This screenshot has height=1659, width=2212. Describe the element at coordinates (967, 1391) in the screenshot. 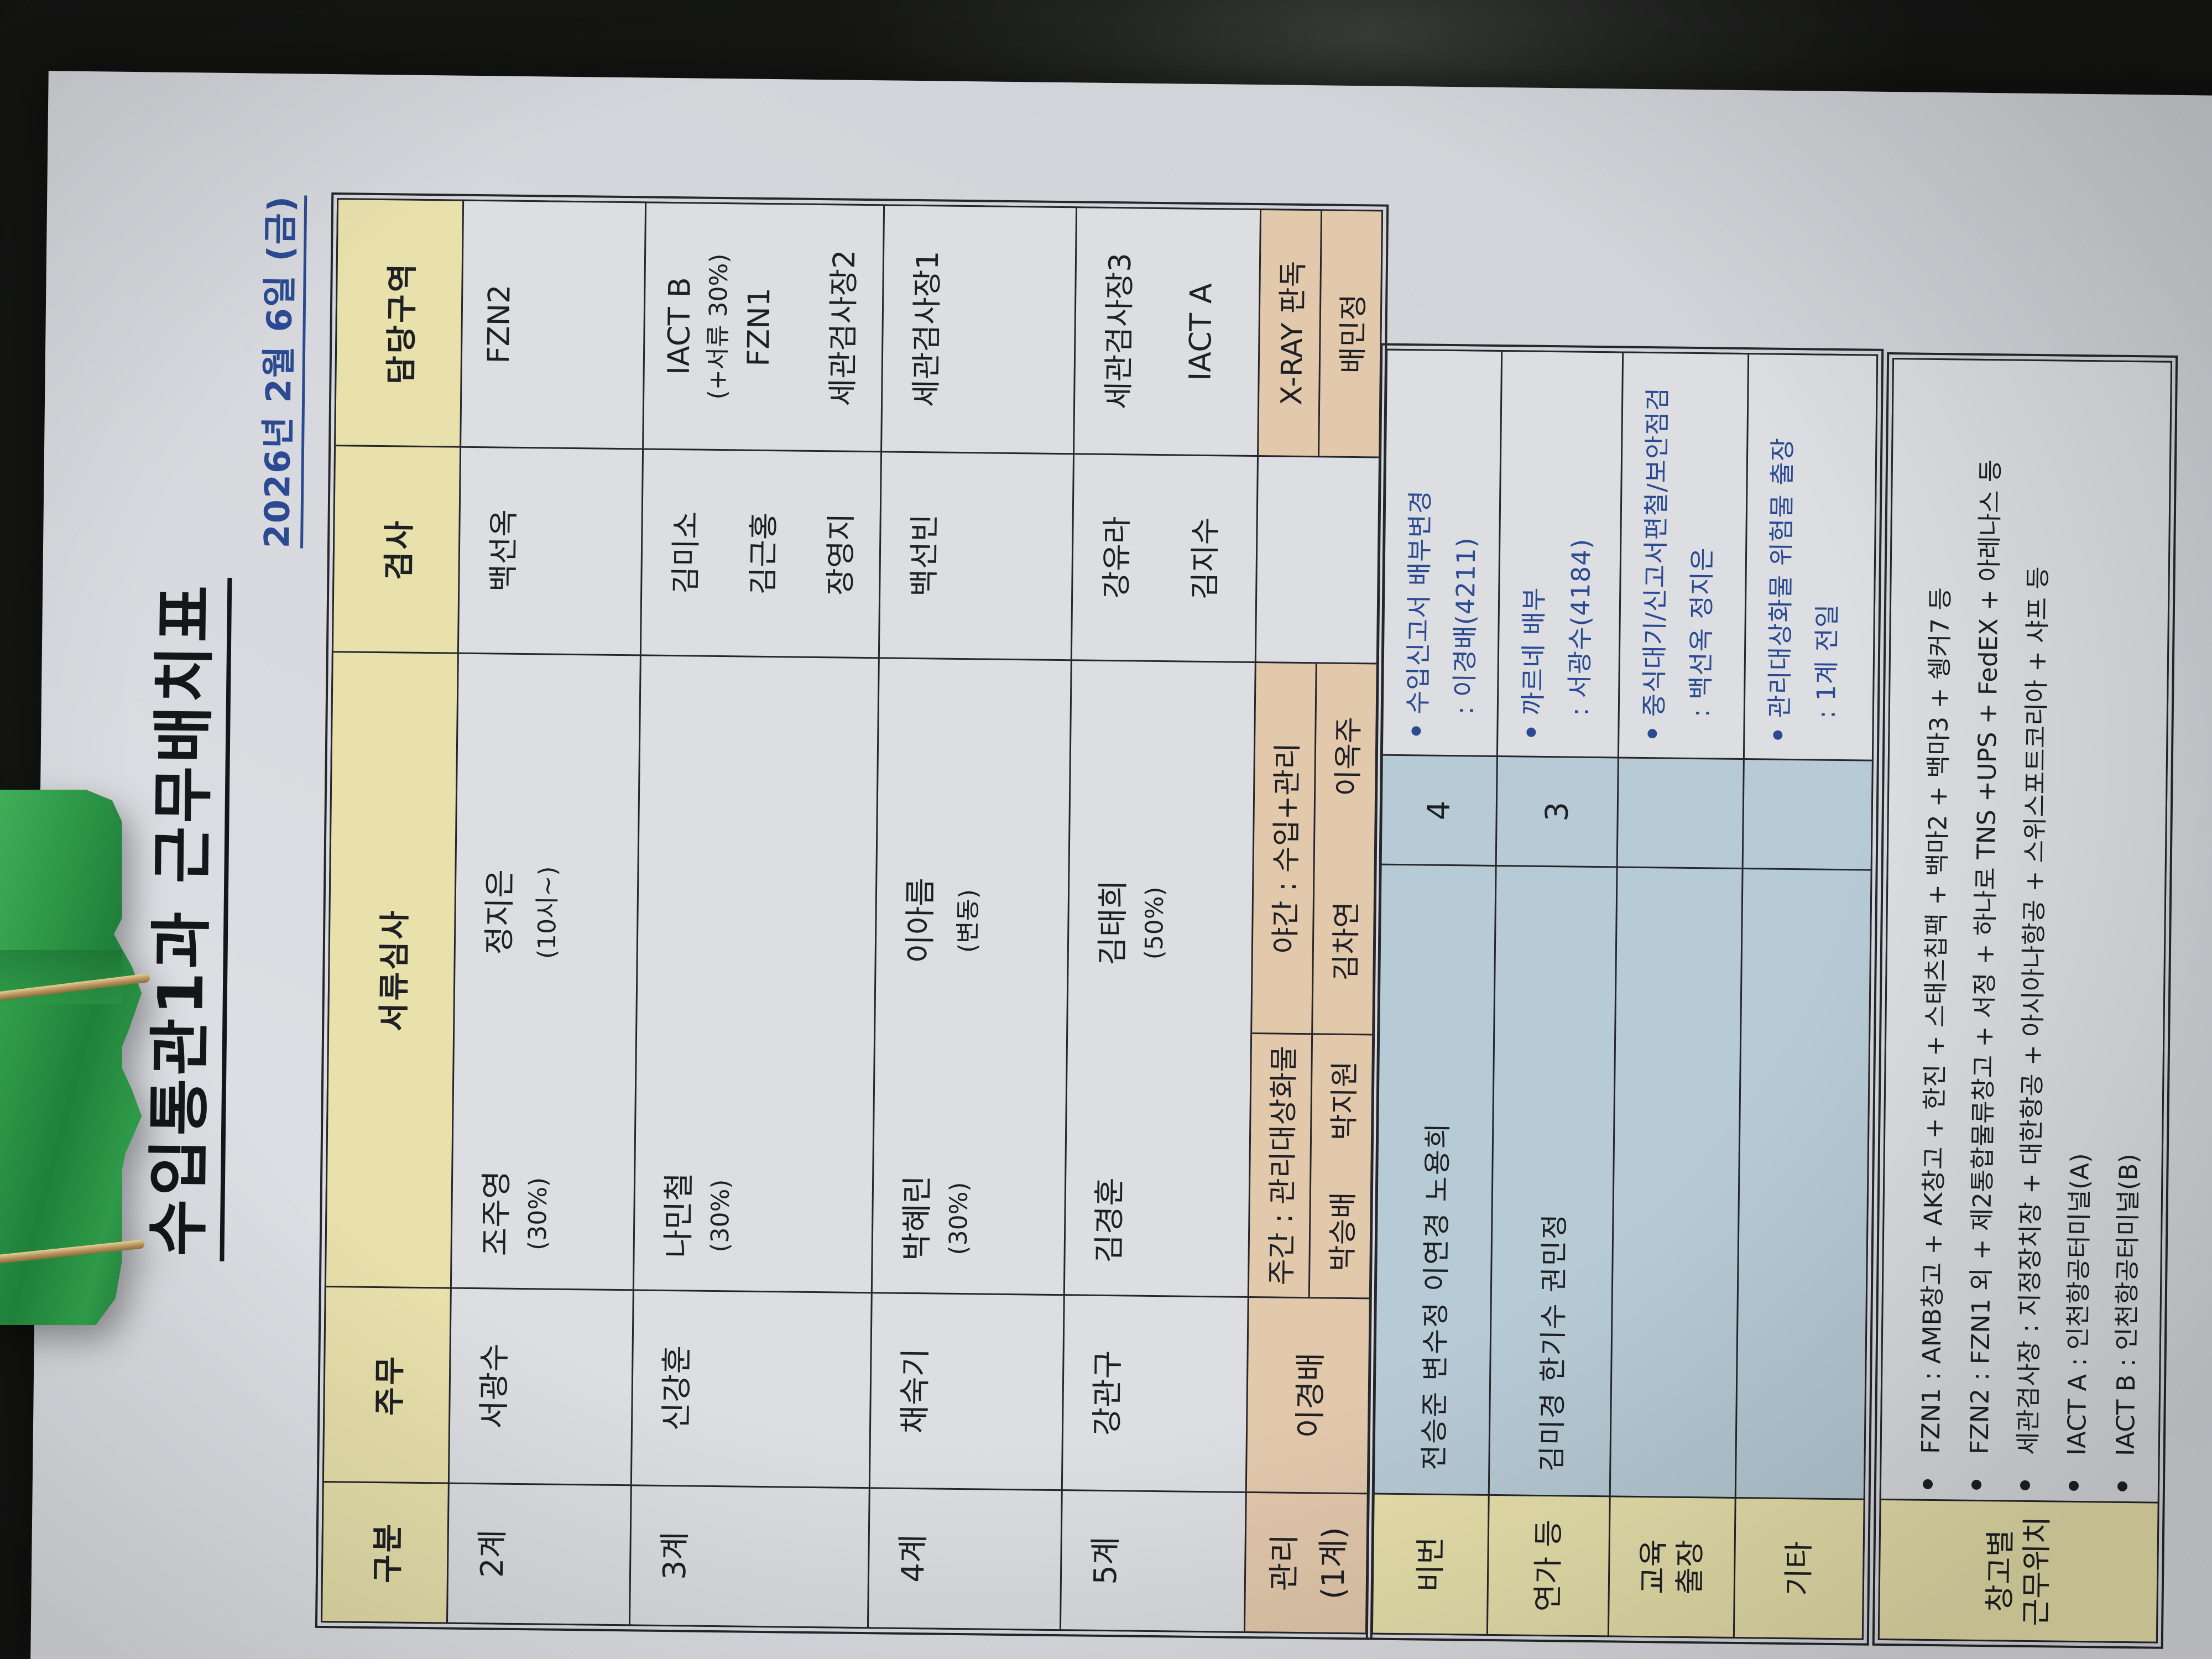

I see `jumu-4gye: 채숙기` at that location.